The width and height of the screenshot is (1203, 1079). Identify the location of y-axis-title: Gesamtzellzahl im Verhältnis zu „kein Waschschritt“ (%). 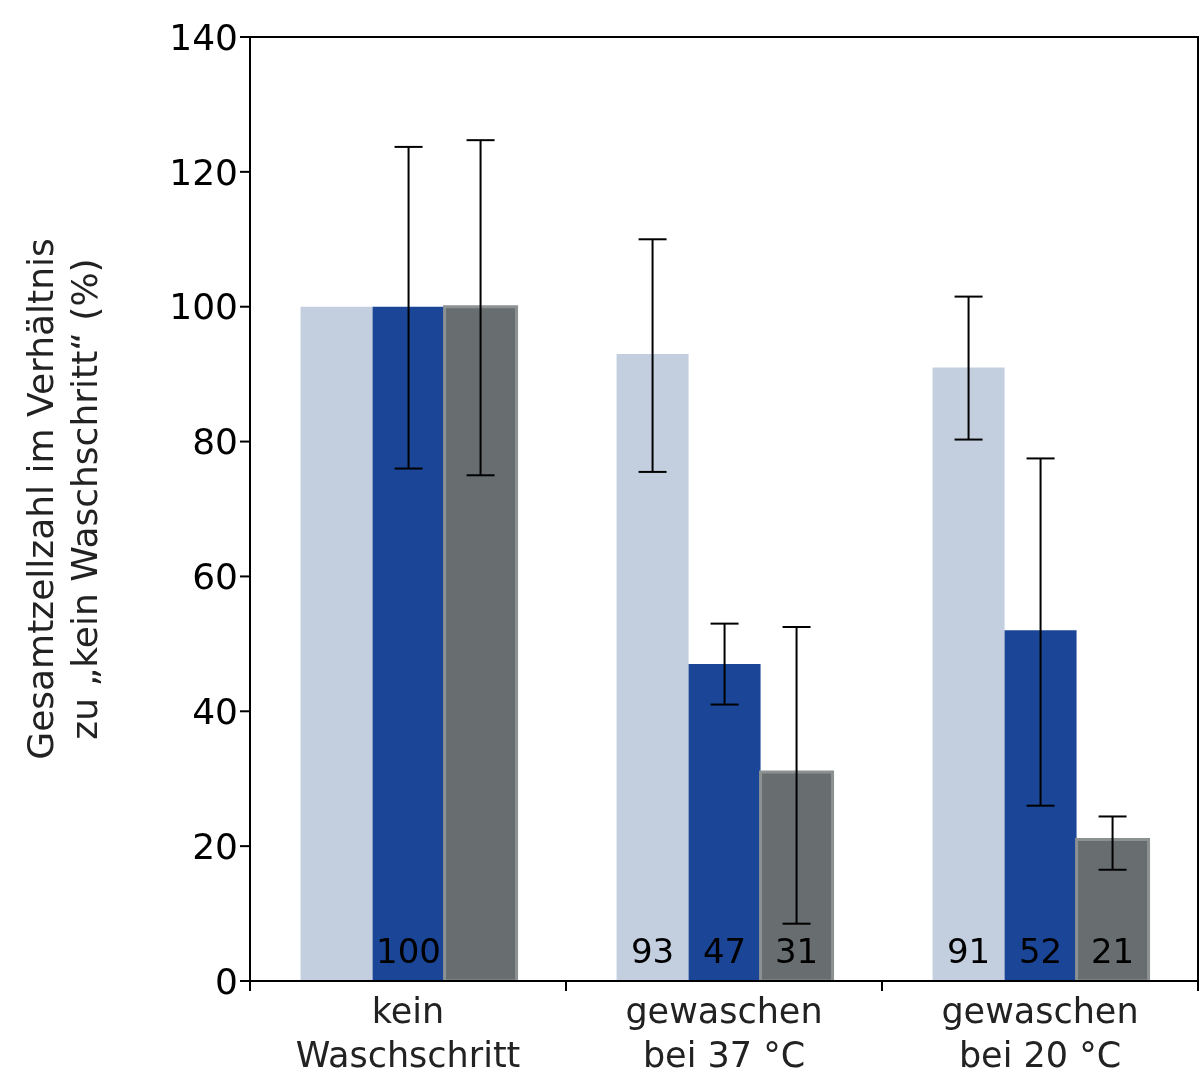
(62, 499).